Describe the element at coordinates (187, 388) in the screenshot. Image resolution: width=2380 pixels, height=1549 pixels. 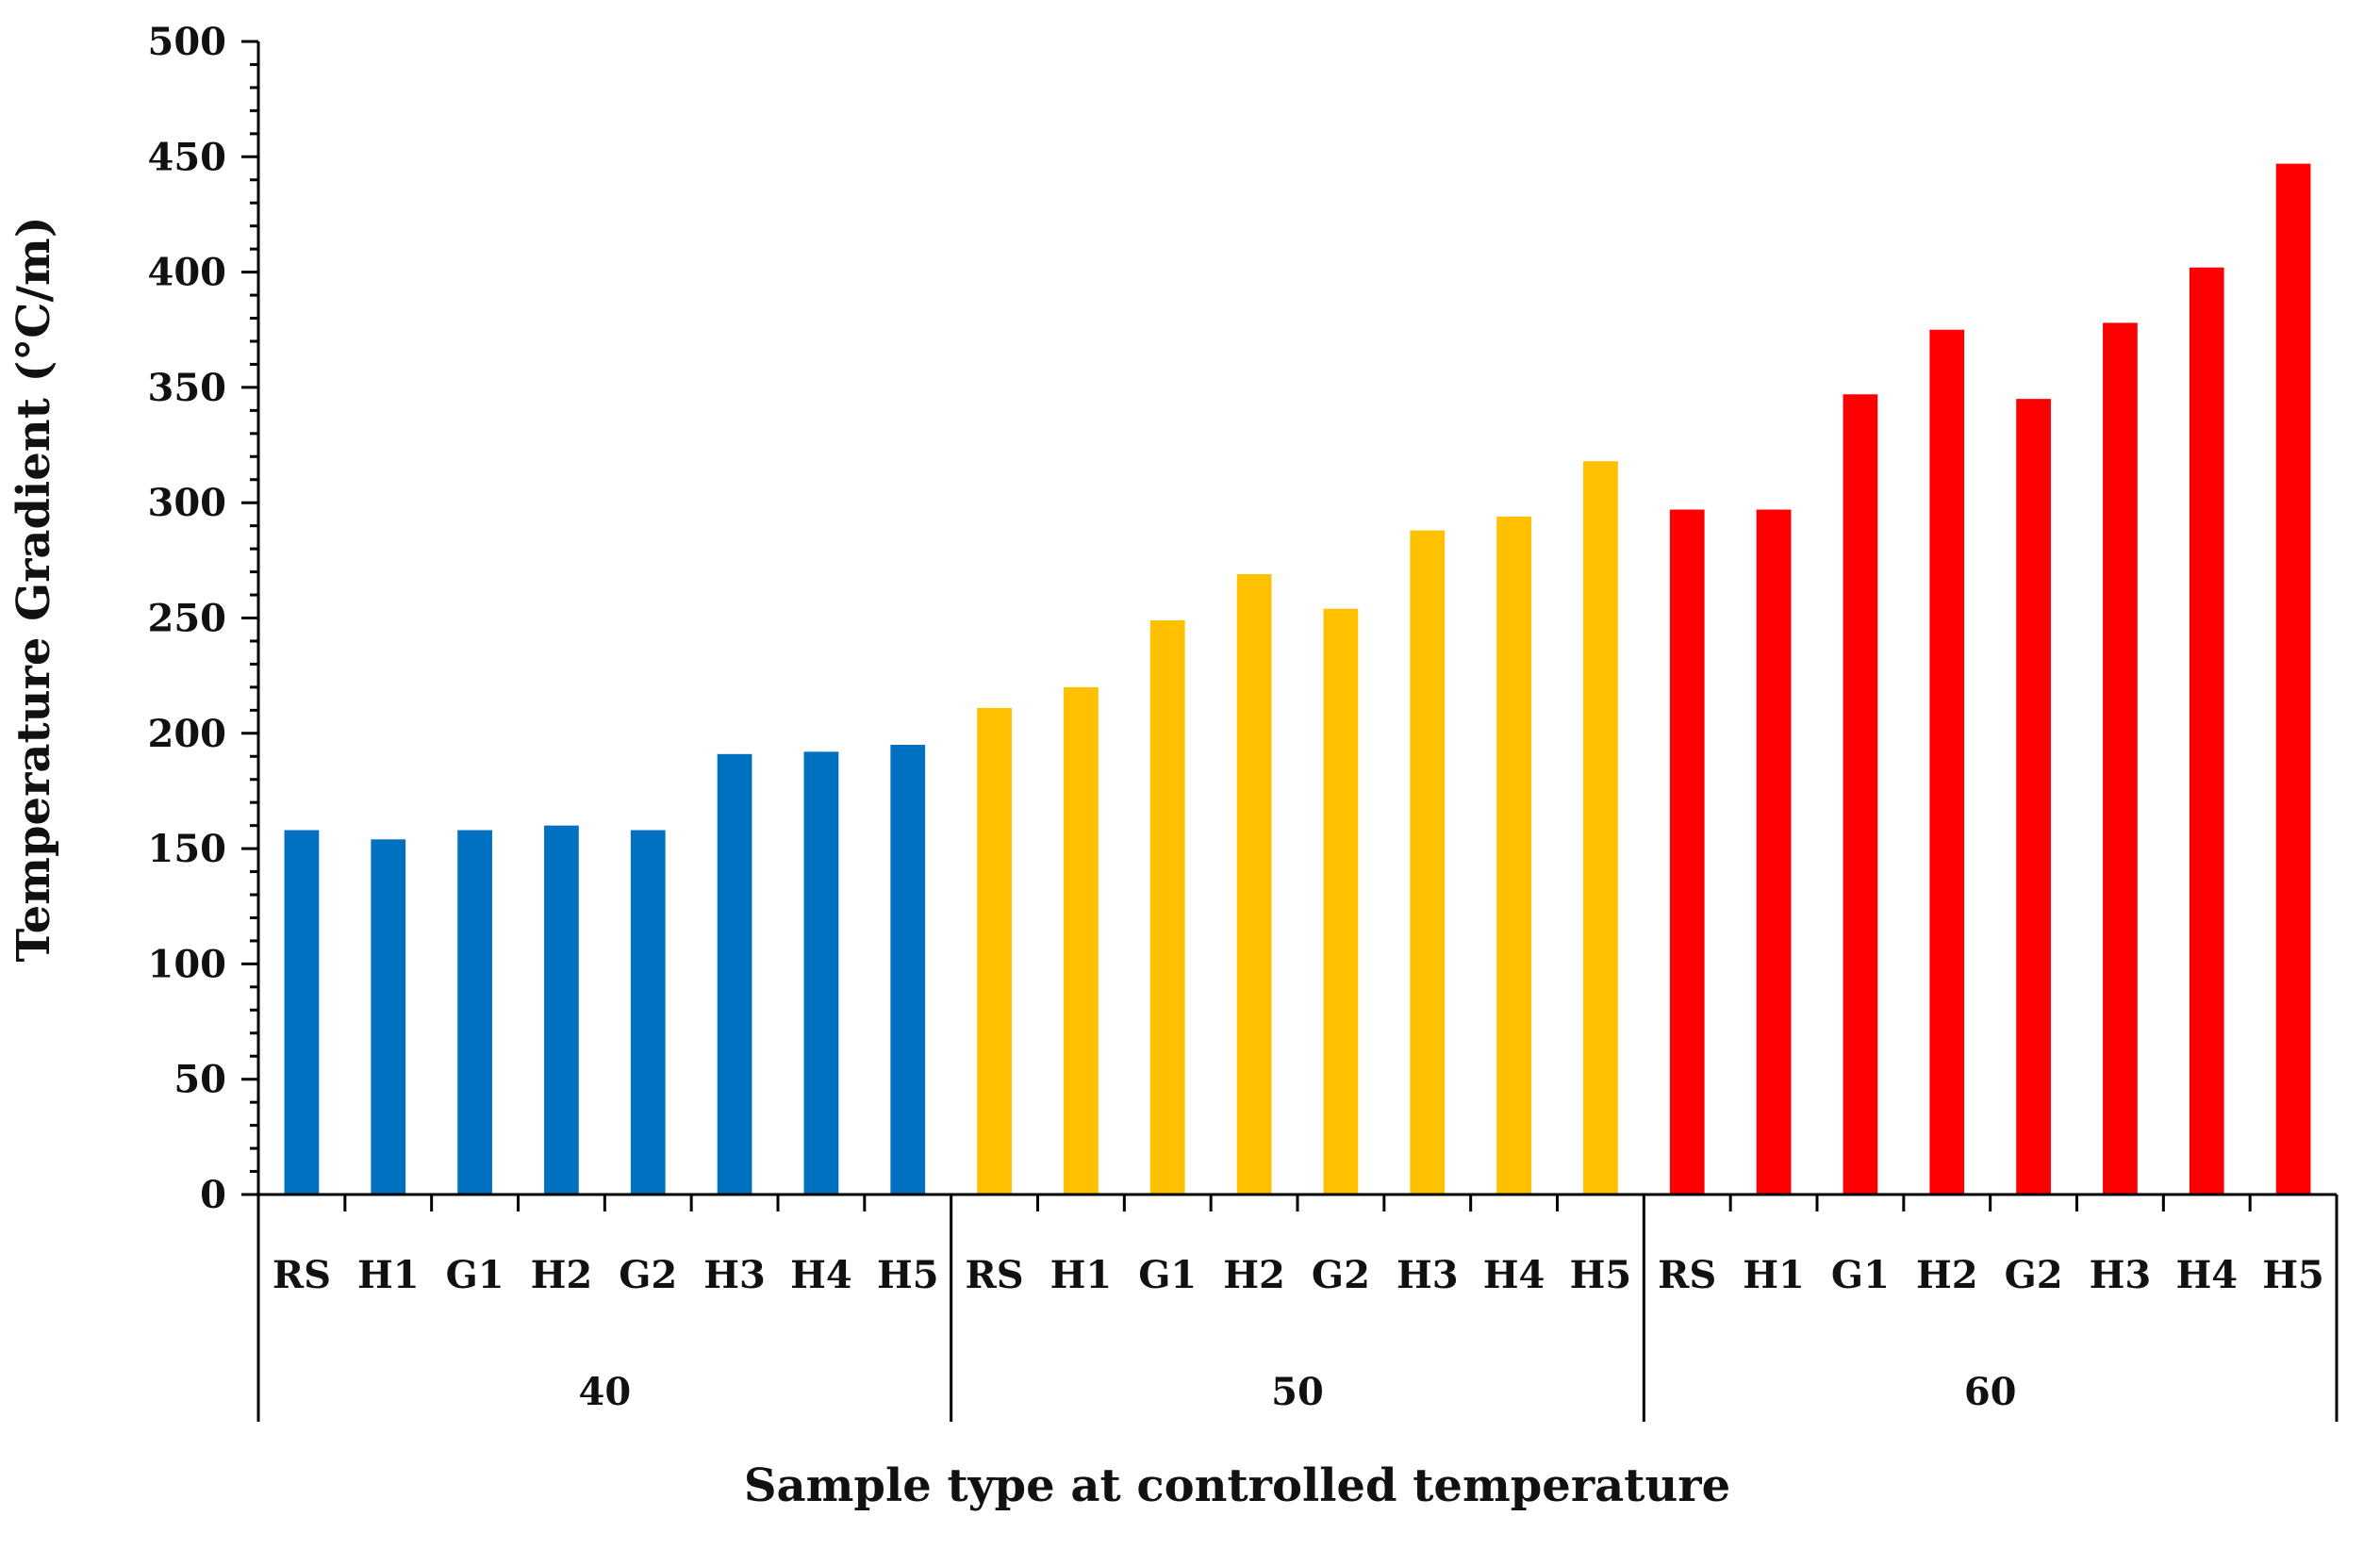
I see `y-tick-label: 350` at that location.